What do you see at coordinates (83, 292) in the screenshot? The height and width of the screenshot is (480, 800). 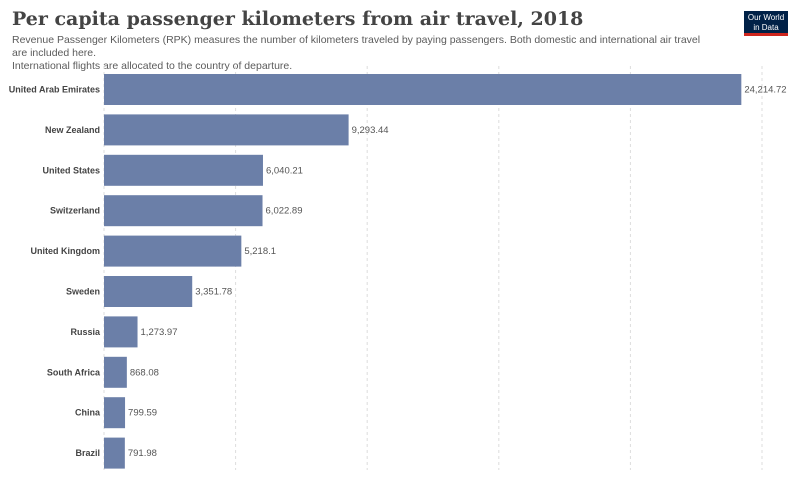 I see `category-label: Sweden` at bounding box center [83, 292].